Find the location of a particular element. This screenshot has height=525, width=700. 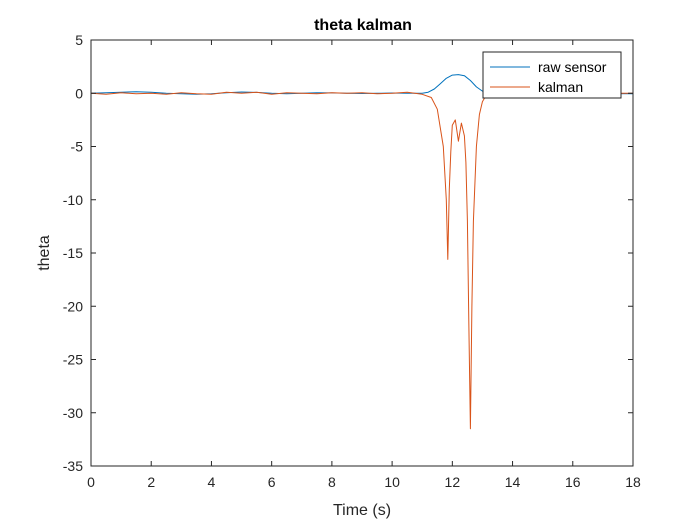

y-tick-label: -5 is located at coordinates (77, 147).